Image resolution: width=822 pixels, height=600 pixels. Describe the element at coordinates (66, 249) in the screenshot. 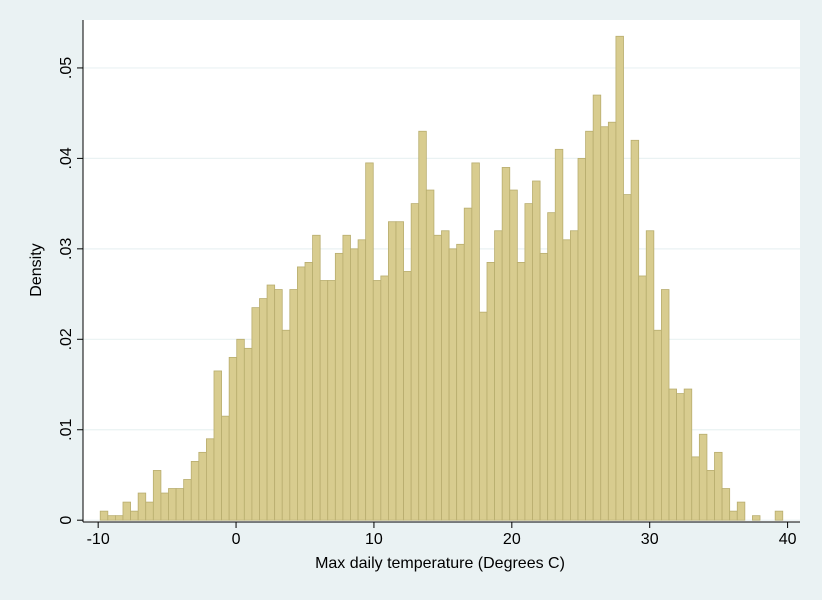

I see `y-tick-label: .03` at that location.